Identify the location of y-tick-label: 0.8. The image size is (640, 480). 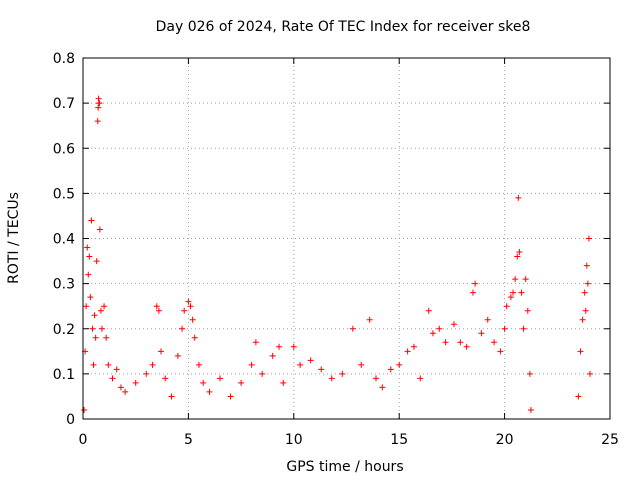
(64, 59).